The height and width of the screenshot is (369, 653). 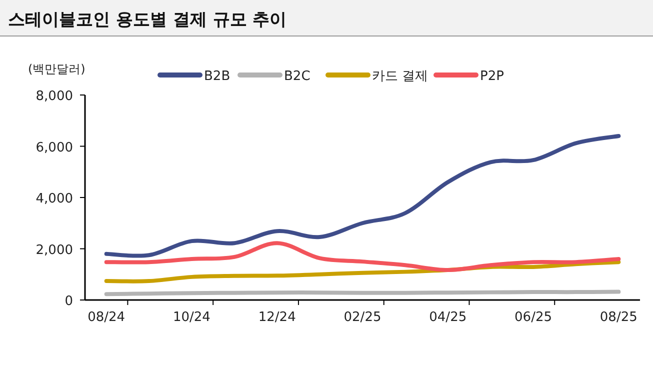 I want to click on x-tick-label: 10/24, so click(x=191, y=317).